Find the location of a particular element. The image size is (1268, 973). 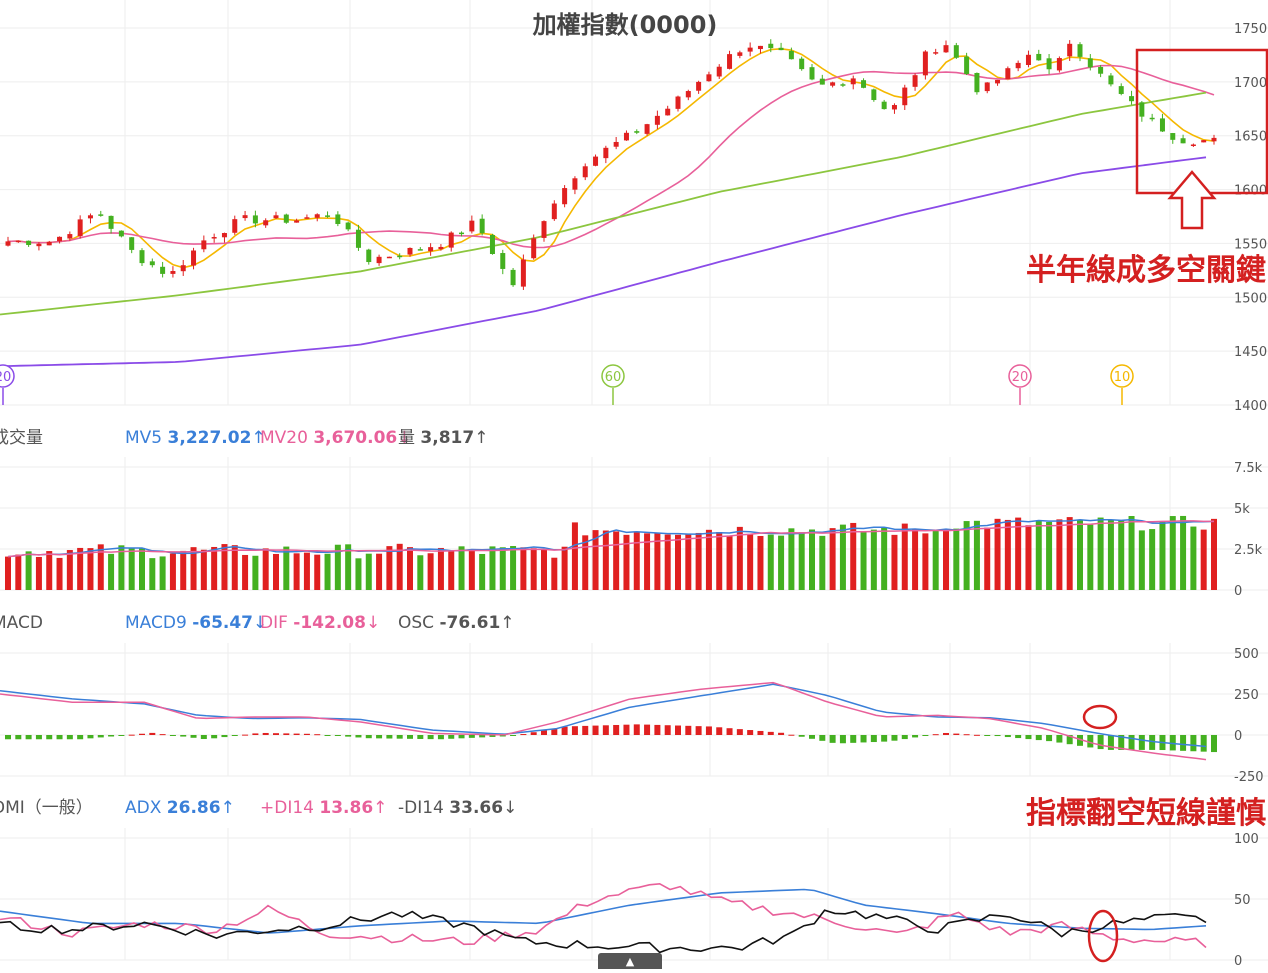

panel-ytick-label: 50 is located at coordinates (1242, 900).